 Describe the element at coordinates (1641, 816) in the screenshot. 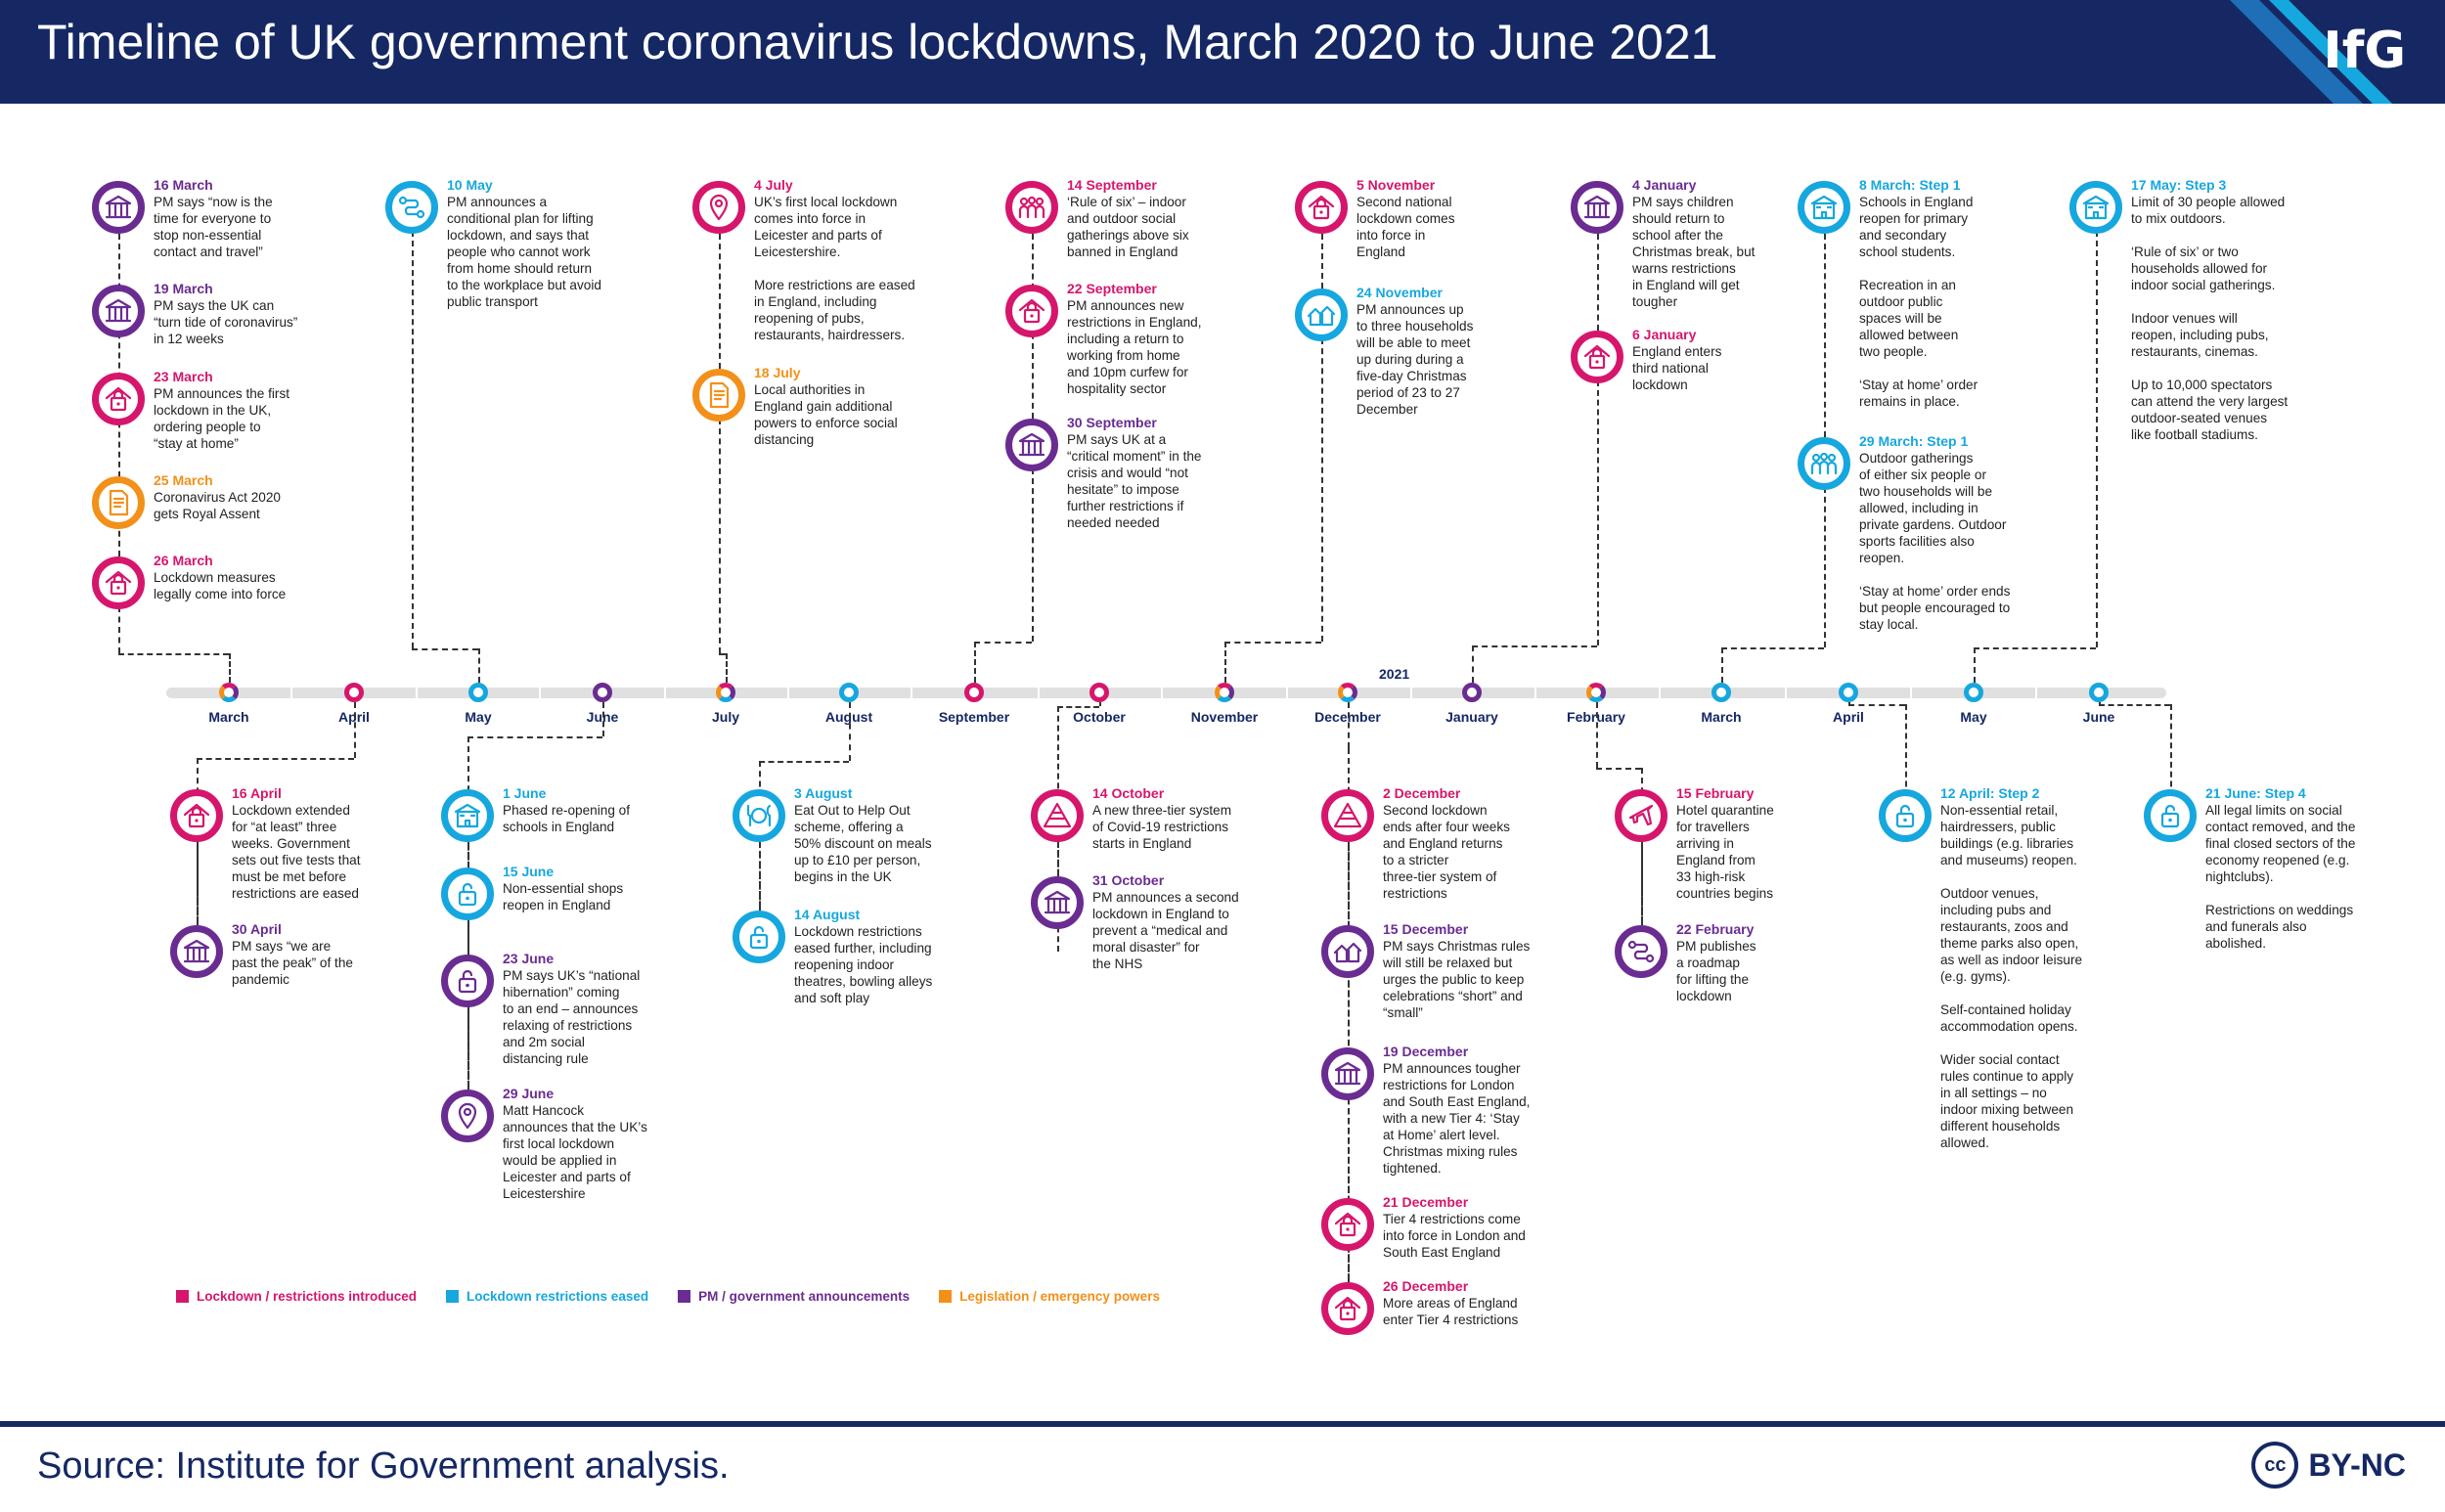

I see `plane-icon` at that location.